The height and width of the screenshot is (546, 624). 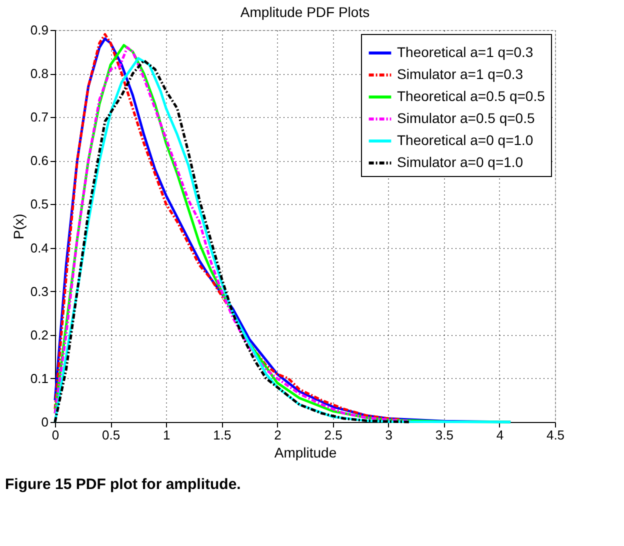 I want to click on x-axis-title: Amplitude, so click(x=305, y=452).